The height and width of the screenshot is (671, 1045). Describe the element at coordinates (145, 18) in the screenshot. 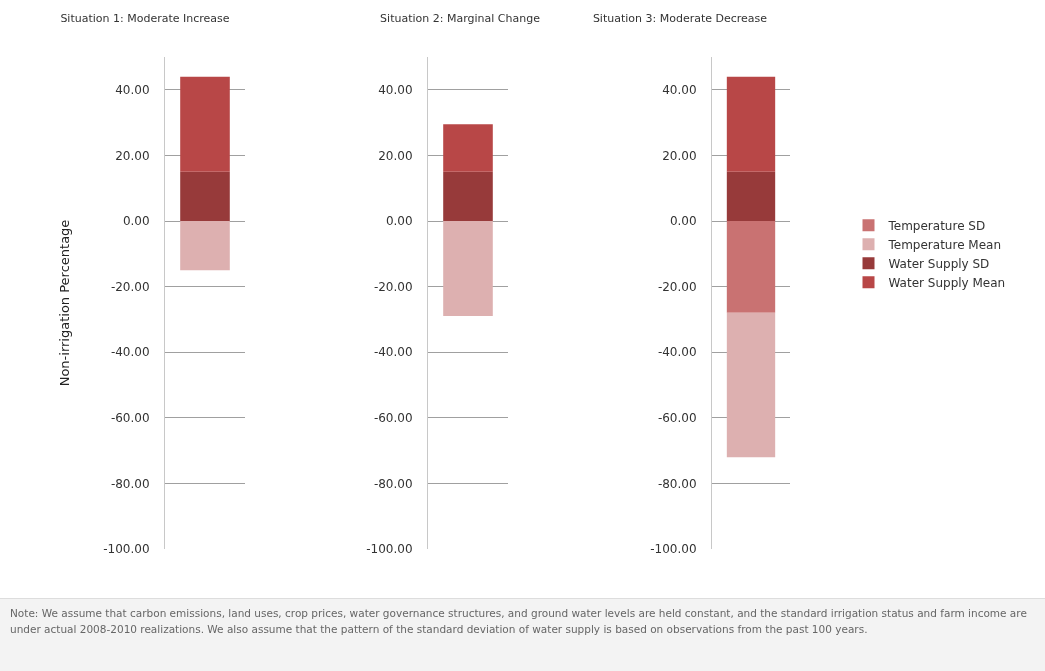

I see `chart-title: Situation 1: Moderate Increase` at that location.